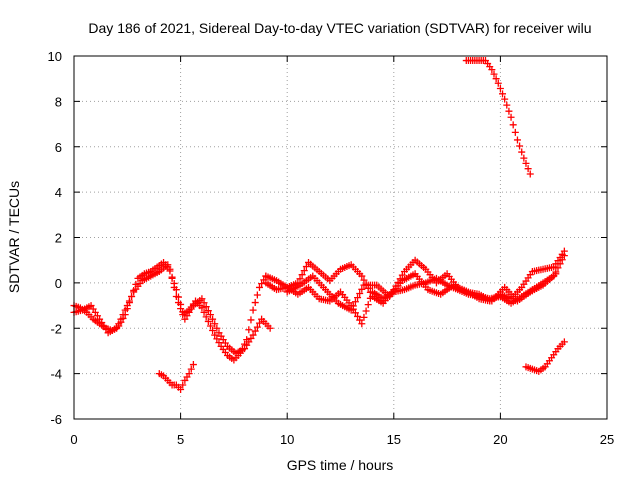 This screenshot has width=640, height=480. What do you see at coordinates (56, 328) in the screenshot?
I see `y-tick-label: -2` at bounding box center [56, 328].